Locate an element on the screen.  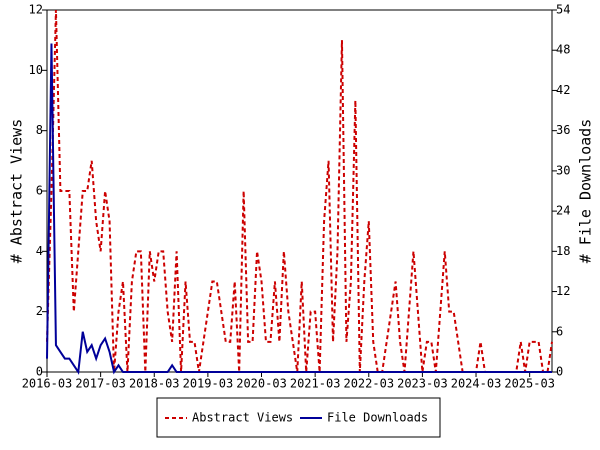
y2-tick-label: 6 is located at coordinates (559, 331).